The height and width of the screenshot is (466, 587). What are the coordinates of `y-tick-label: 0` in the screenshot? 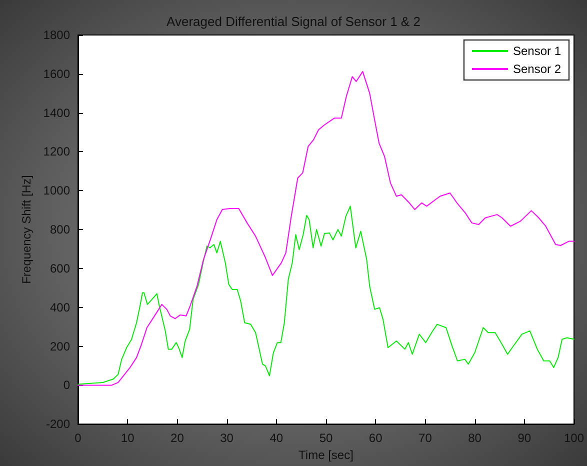 It's located at (66, 385).